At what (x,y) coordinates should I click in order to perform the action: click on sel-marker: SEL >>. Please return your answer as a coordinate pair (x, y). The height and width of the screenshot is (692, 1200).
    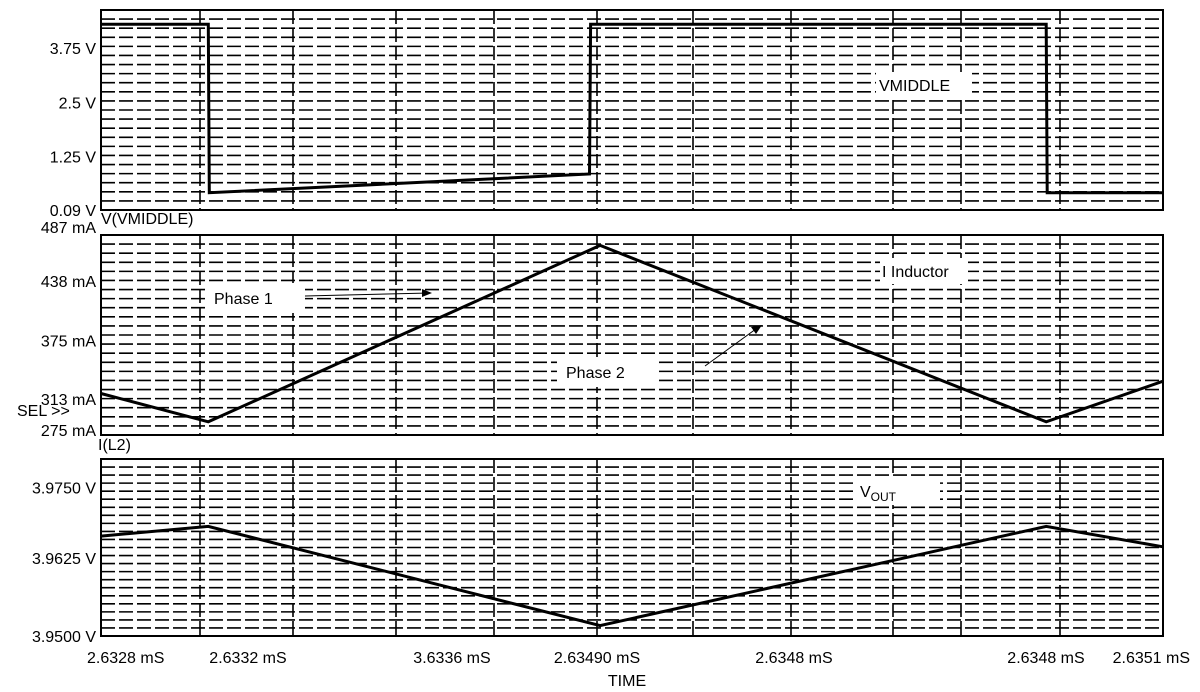
    Looking at the image, I should click on (43, 411).